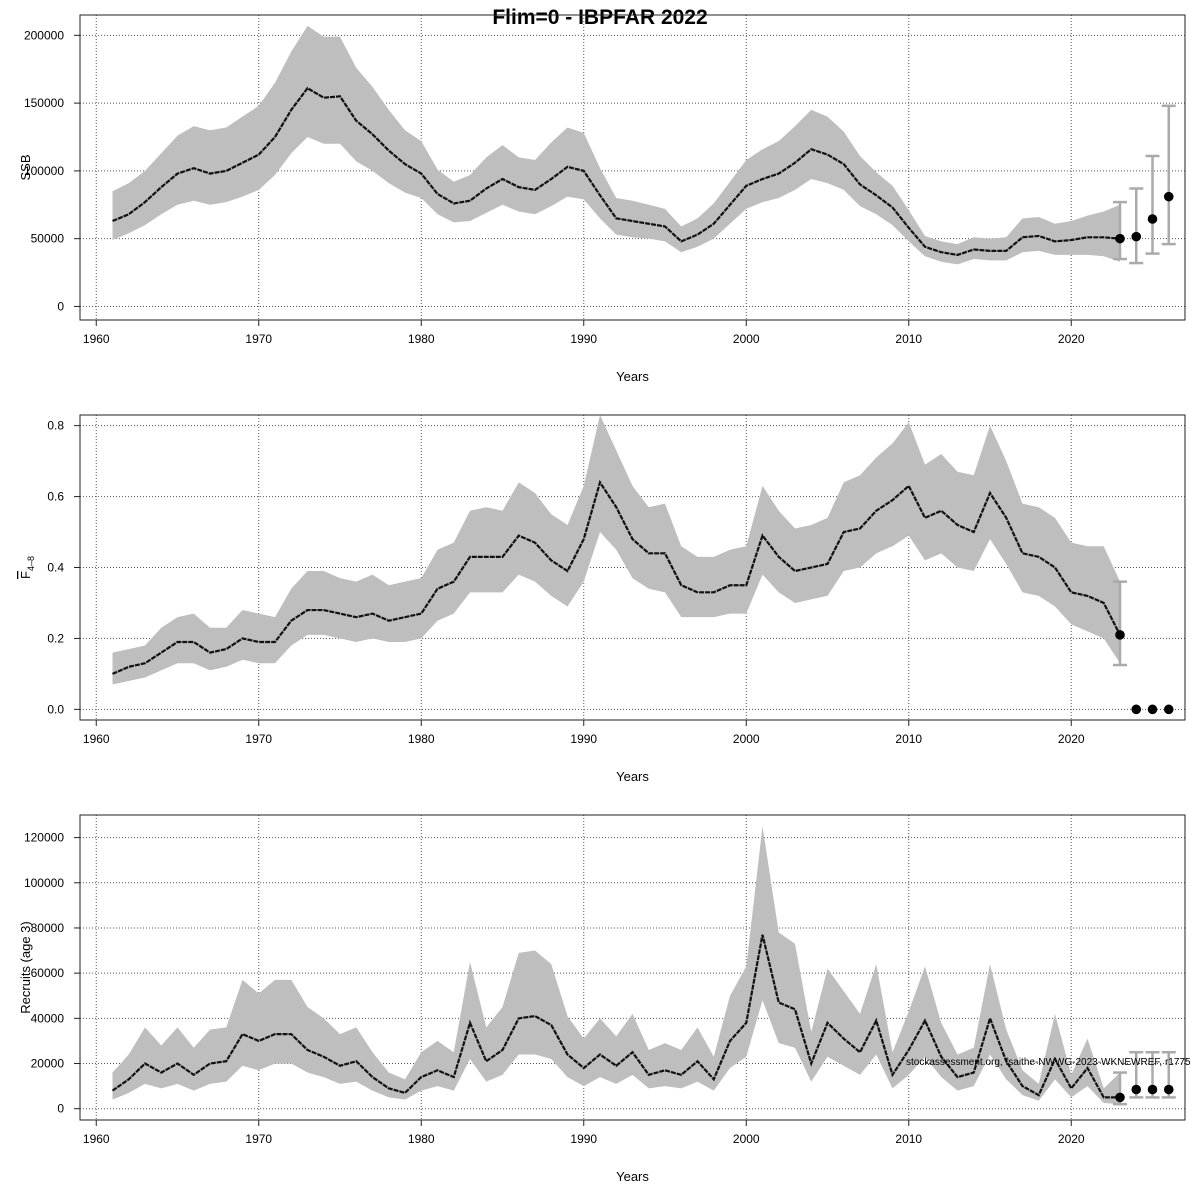 The image size is (1200, 1200). I want to click on y-tick-label: 50000, so click(48, 239).